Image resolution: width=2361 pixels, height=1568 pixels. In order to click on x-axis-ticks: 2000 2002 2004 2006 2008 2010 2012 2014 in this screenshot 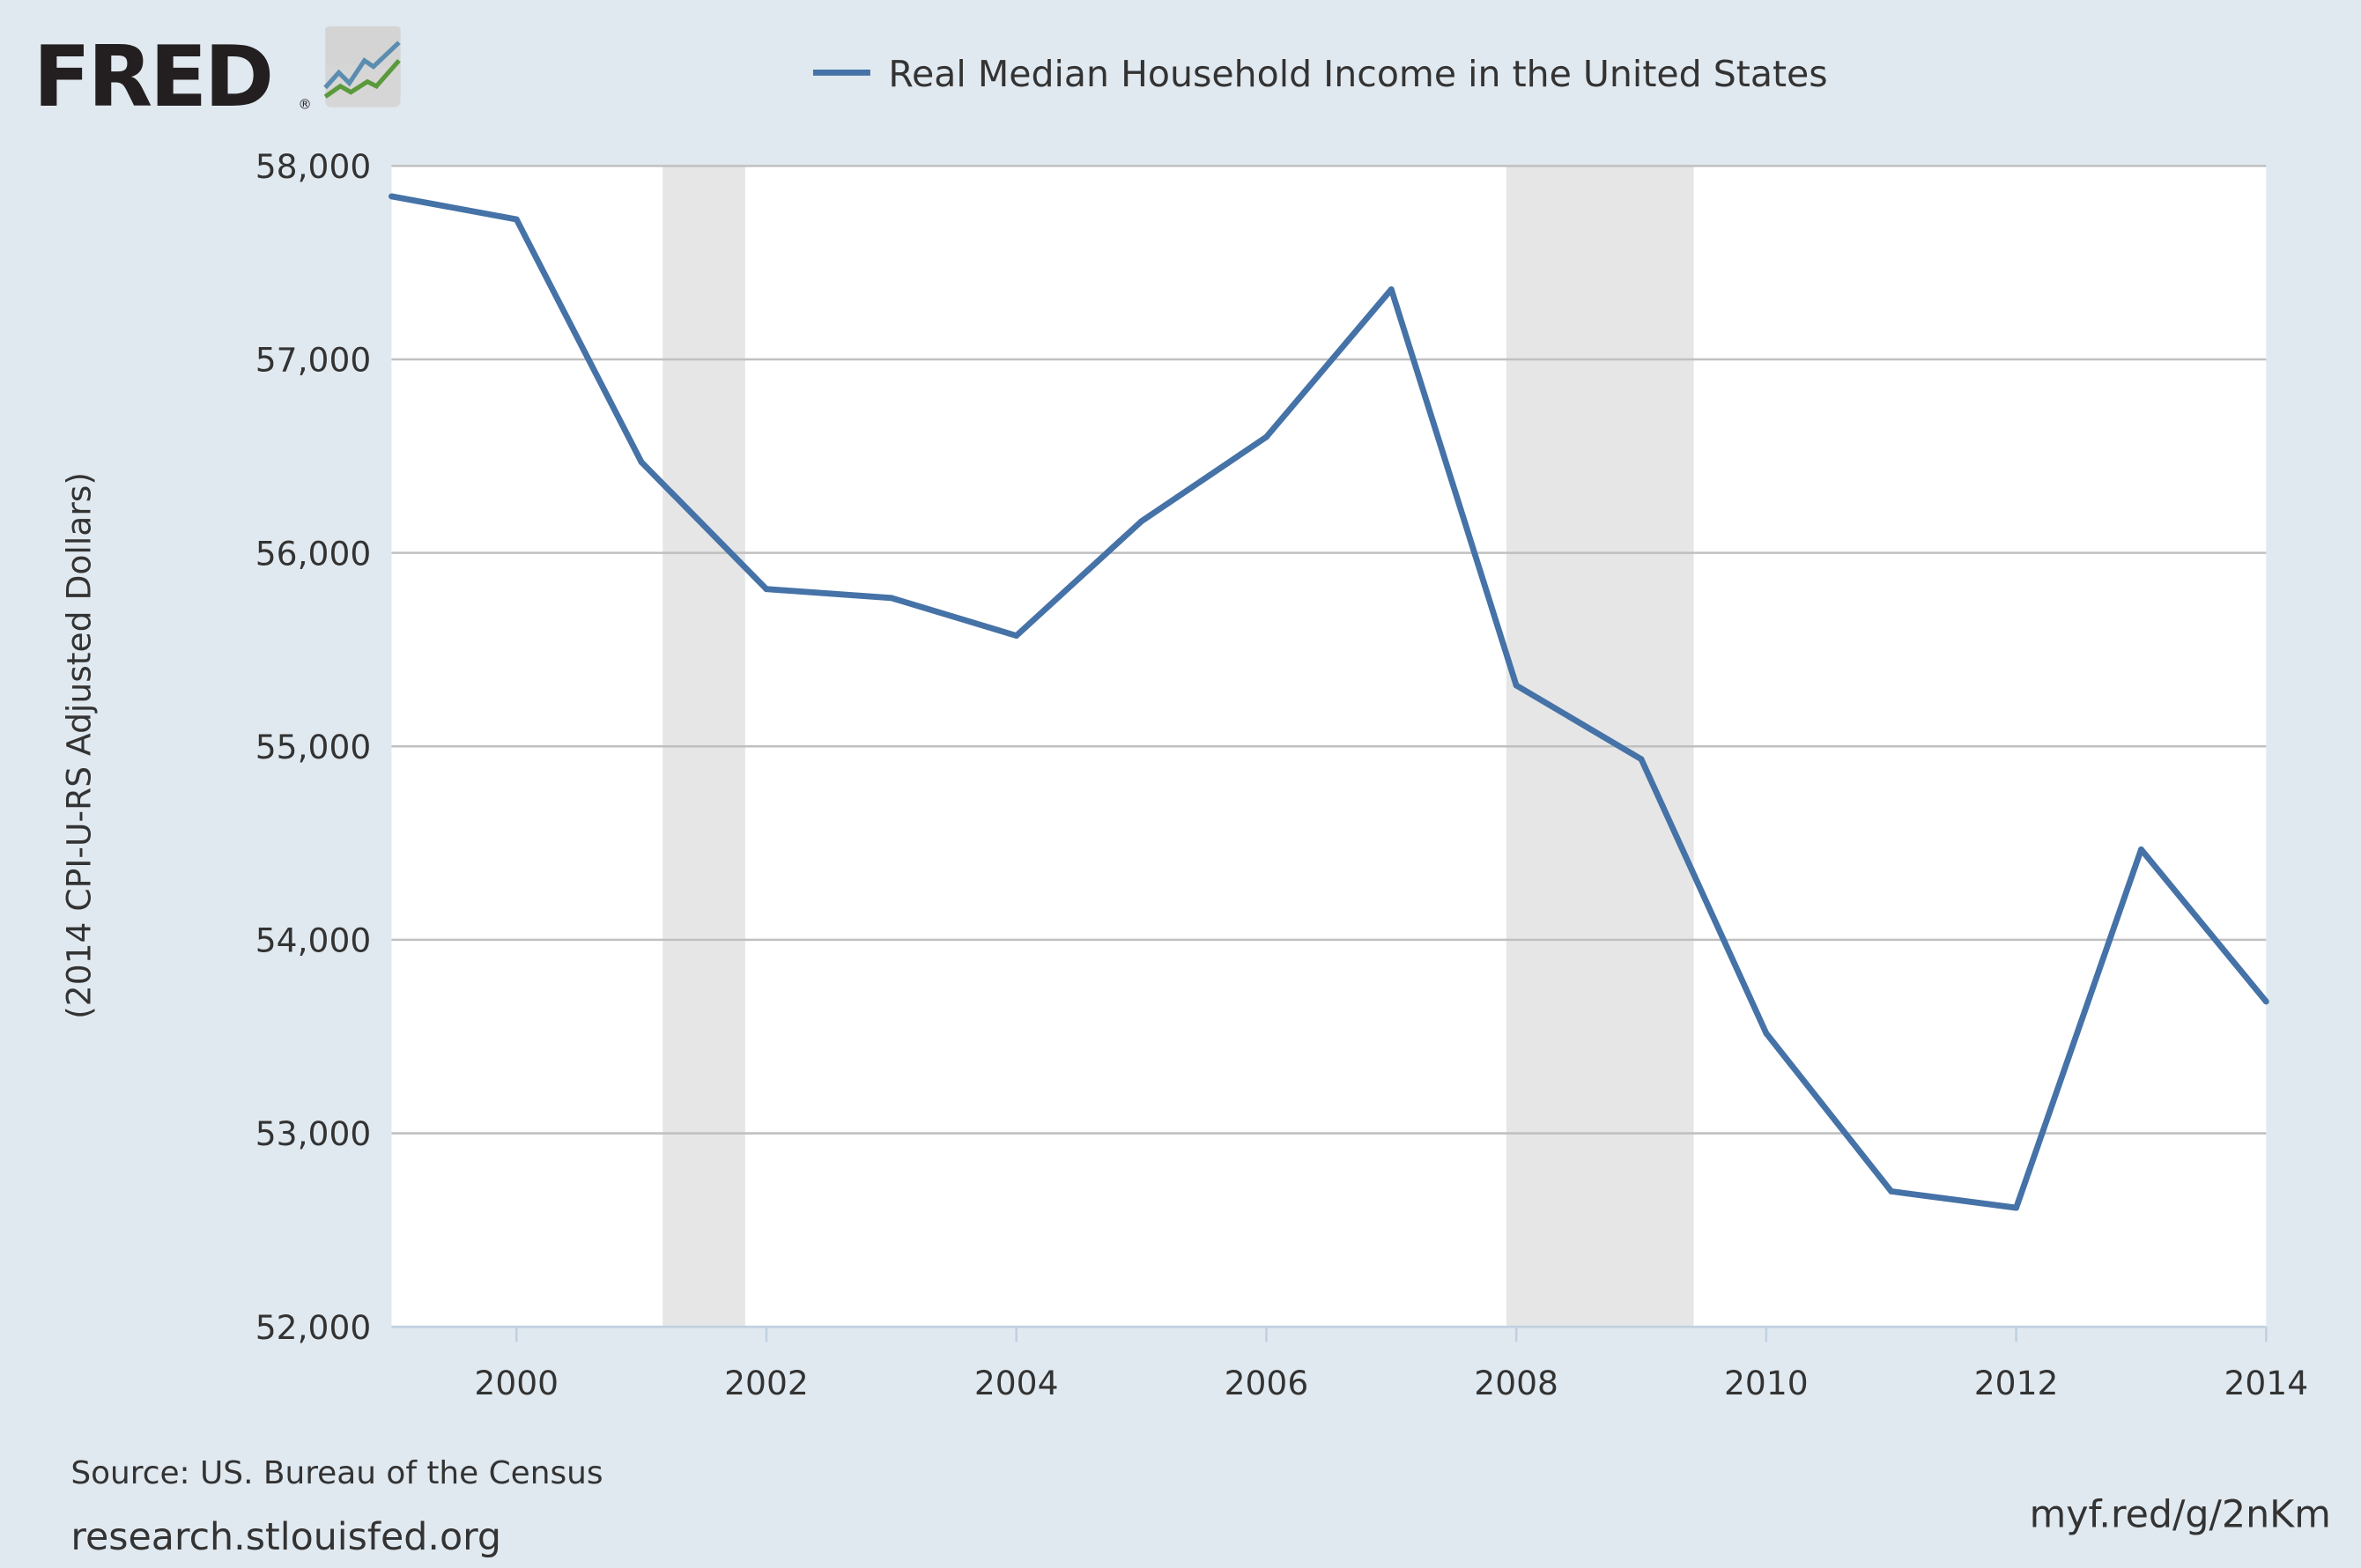, I will do `click(1391, 1364)`.